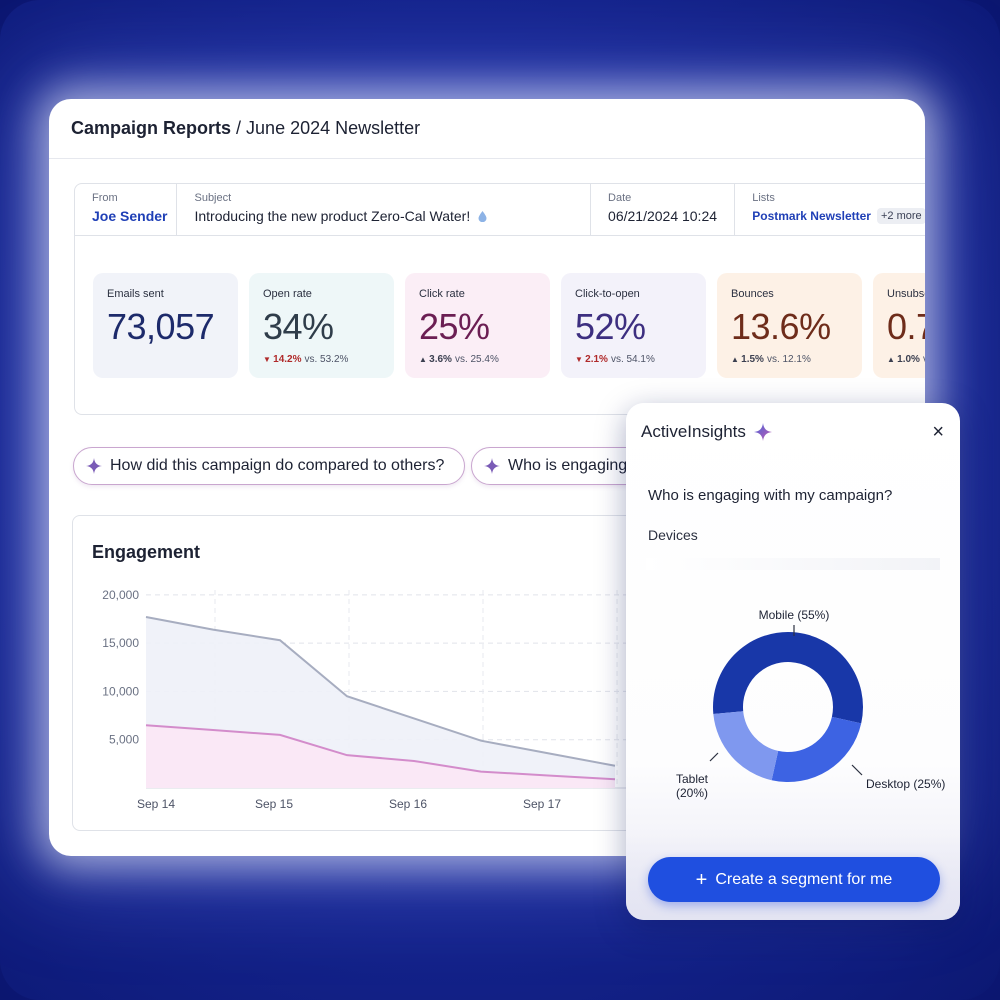 Image resolution: width=1000 pixels, height=1000 pixels. What do you see at coordinates (161, 326) in the screenshot?
I see `metric-value: 73,057` at bounding box center [161, 326].